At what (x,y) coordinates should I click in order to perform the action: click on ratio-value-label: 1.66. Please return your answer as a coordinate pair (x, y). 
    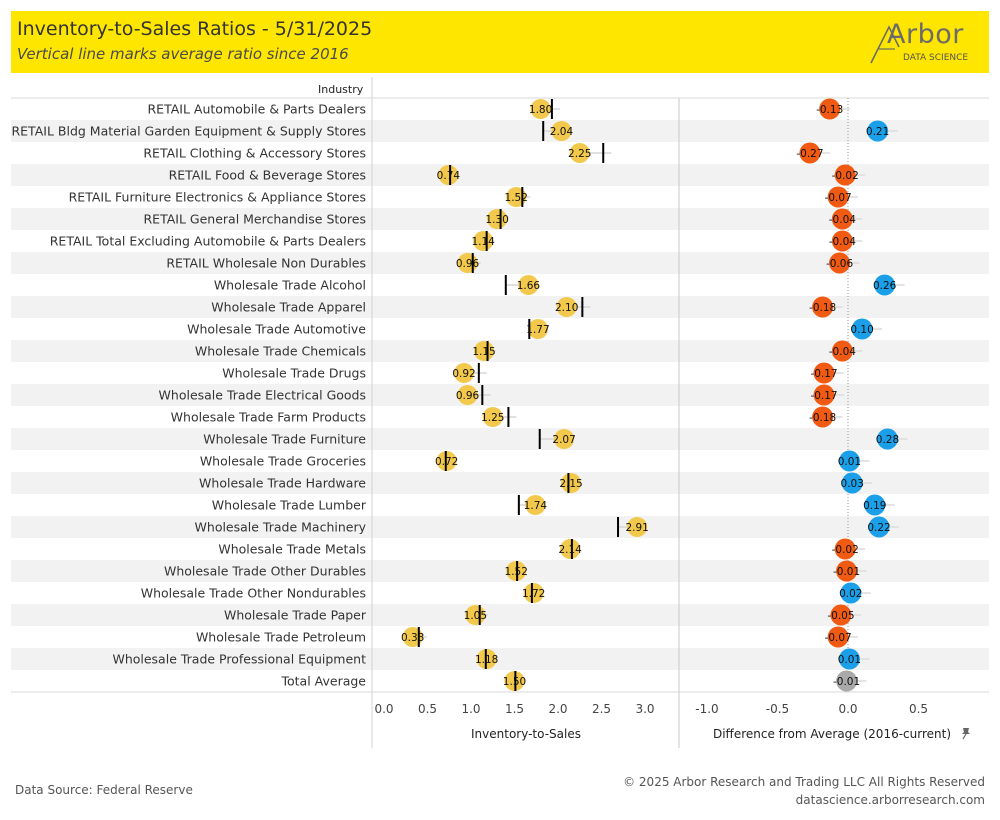
    Looking at the image, I should click on (529, 286).